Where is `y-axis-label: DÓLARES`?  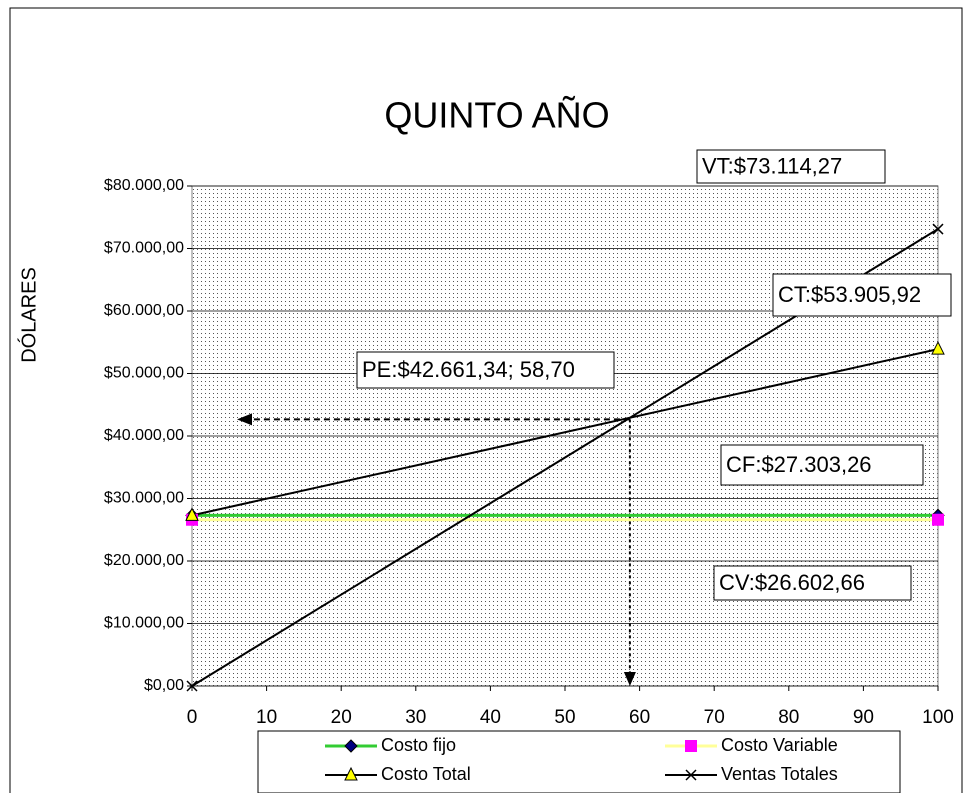
y-axis-label: DÓLARES is located at coordinates (28, 315).